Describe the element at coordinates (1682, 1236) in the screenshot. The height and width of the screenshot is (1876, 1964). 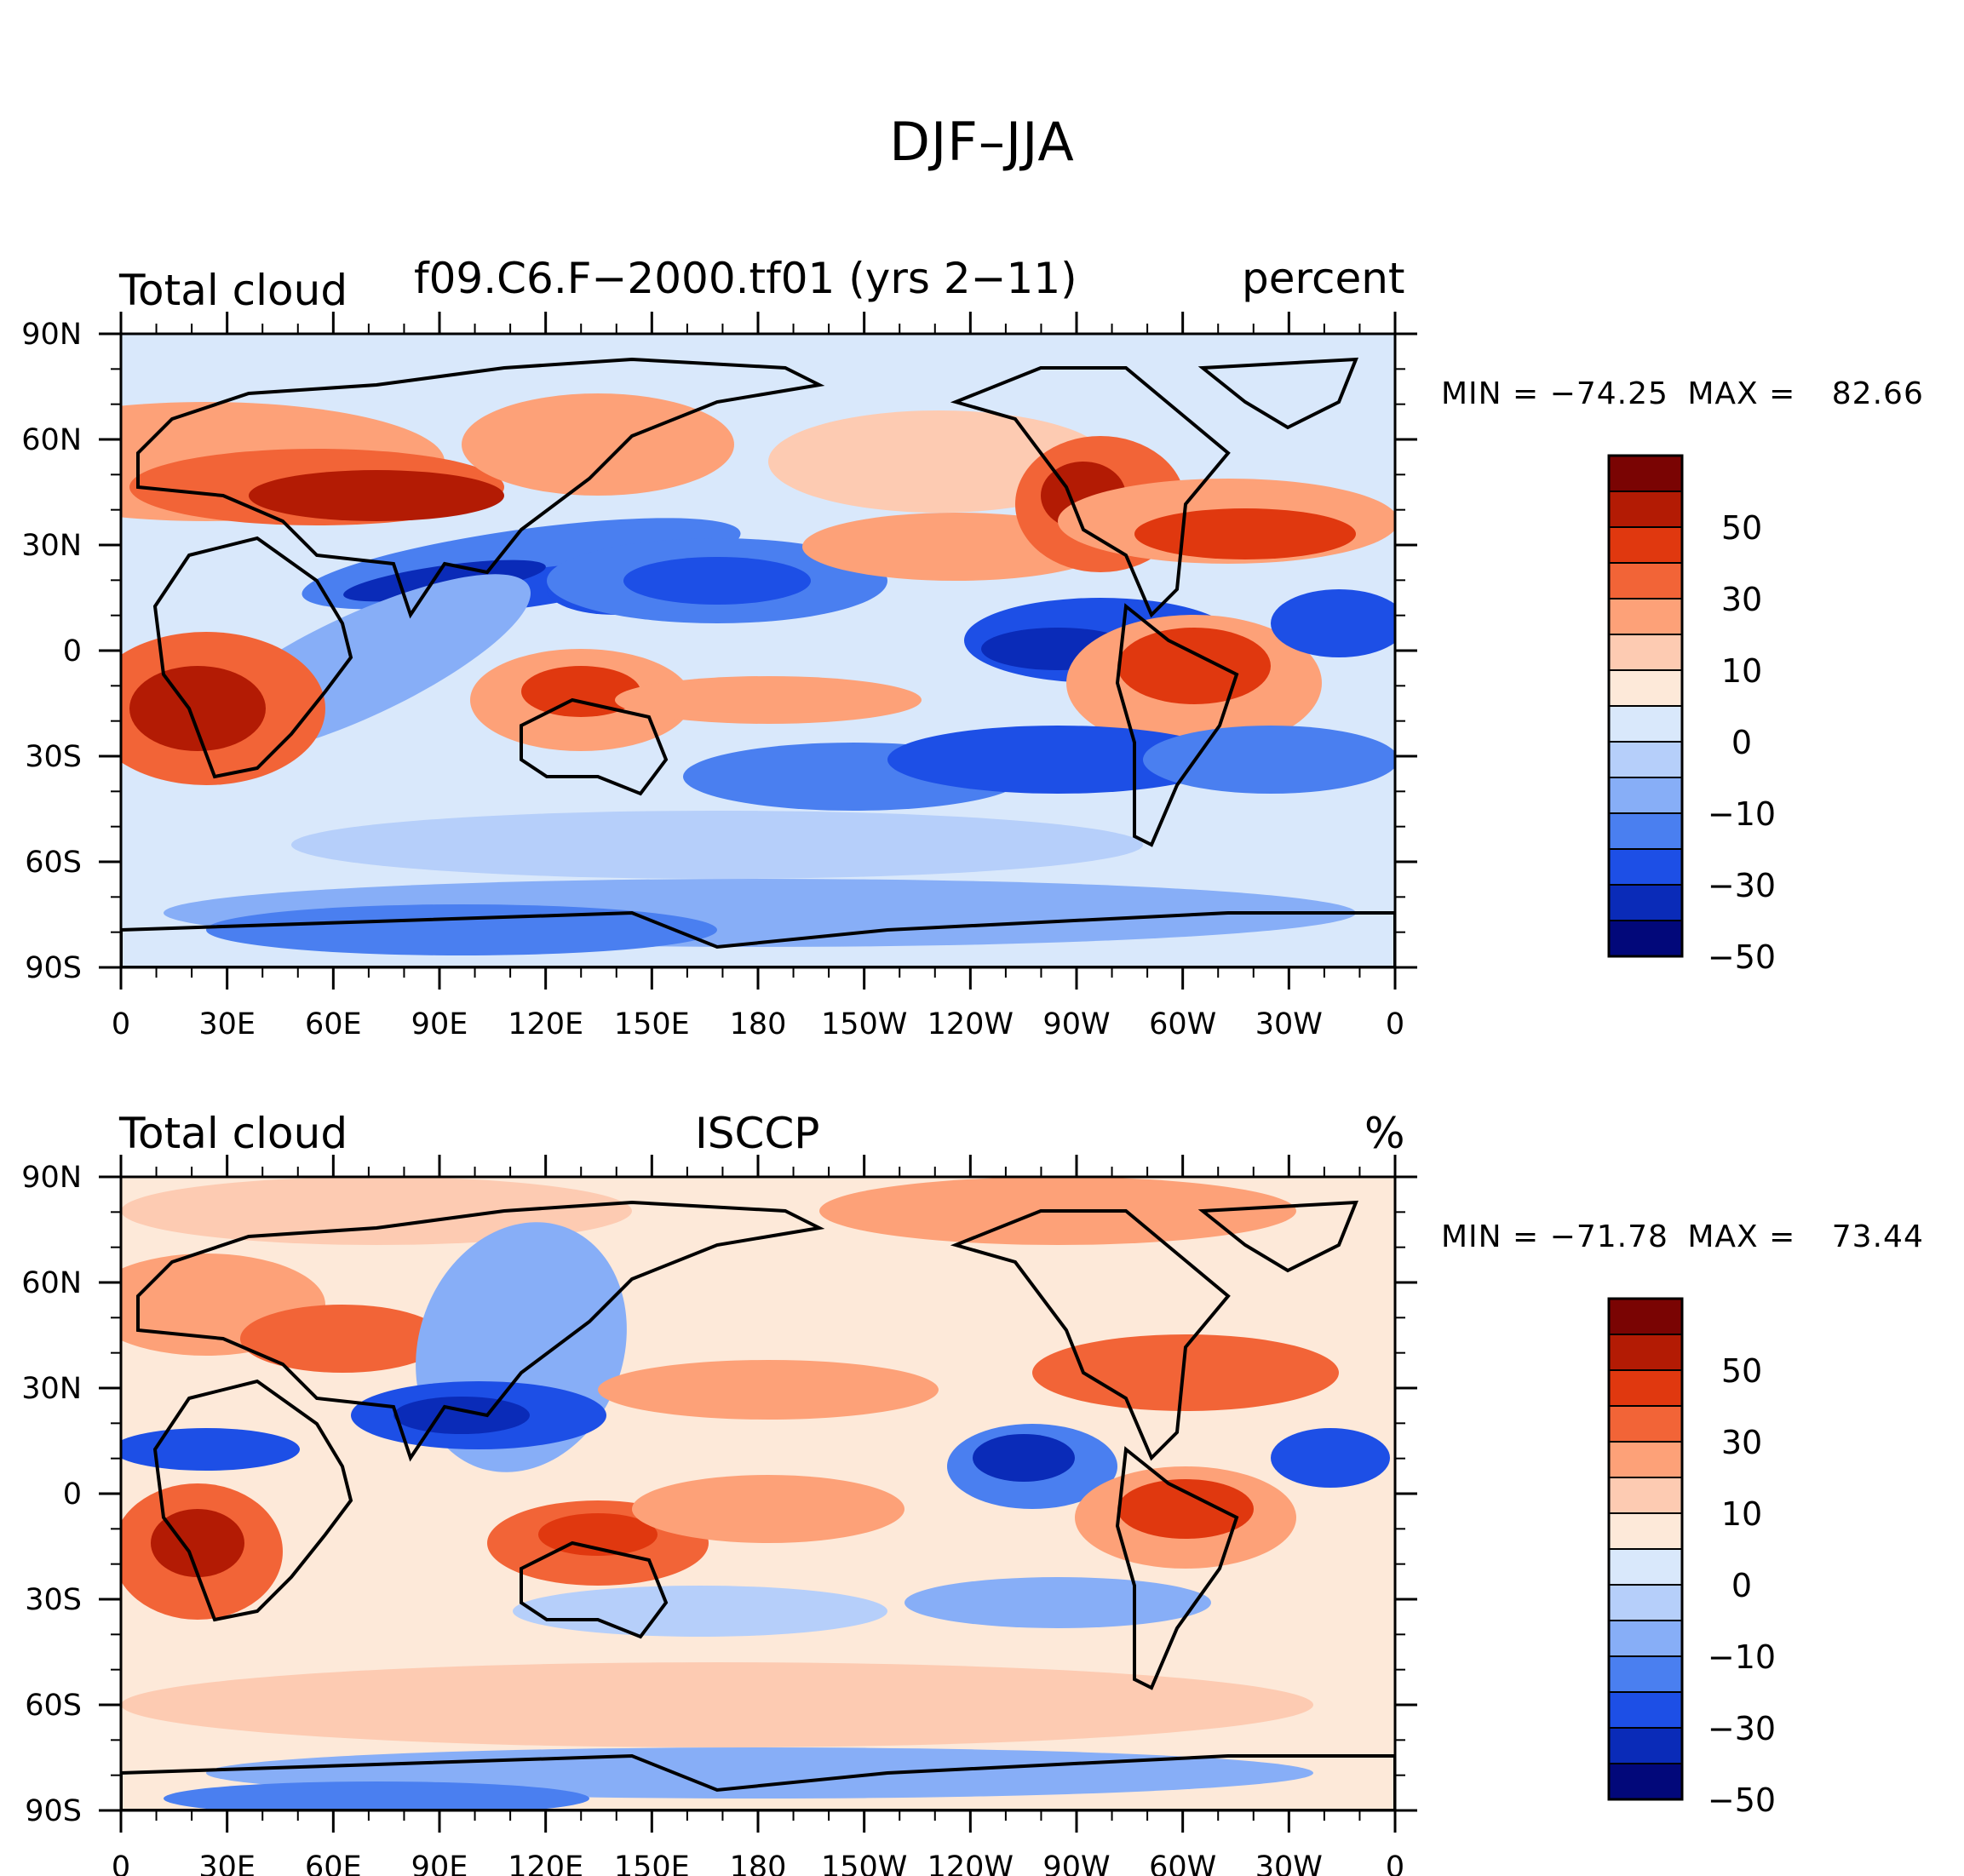
I see `min-max-readout: MIN = −71.78 MAX = 73.44` at that location.